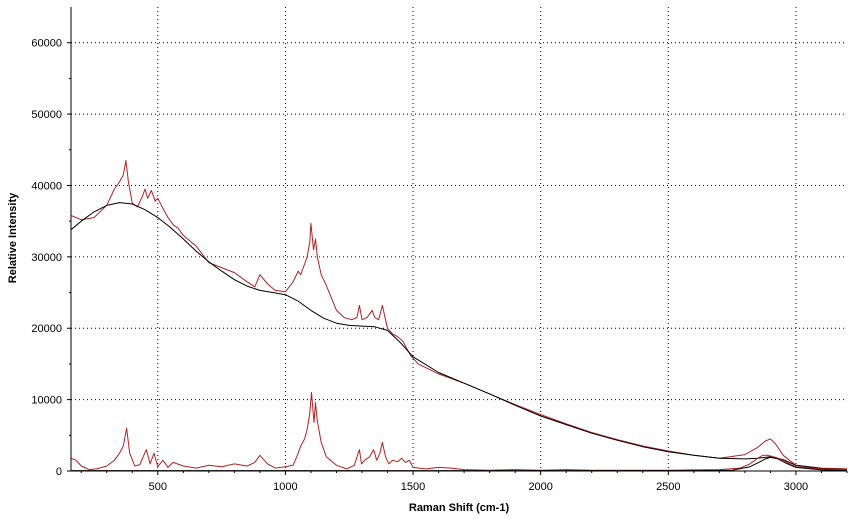 The height and width of the screenshot is (519, 861). I want to click on y-tick-label: 20000, so click(46, 329).